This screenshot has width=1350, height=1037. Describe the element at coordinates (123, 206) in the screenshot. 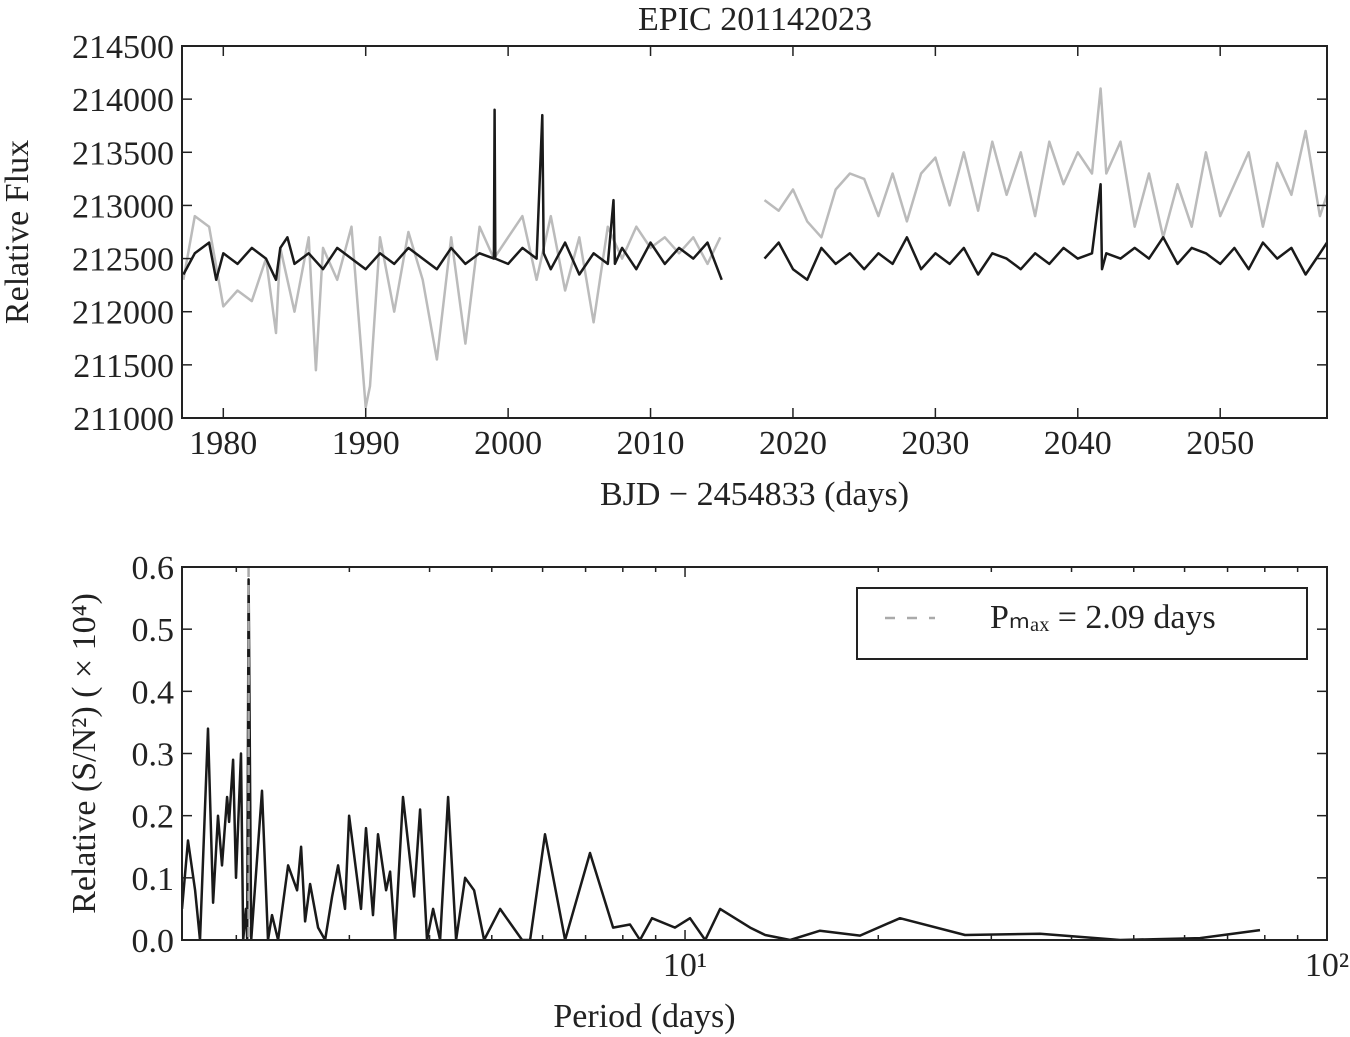

I see `y-tick-label: 213000` at that location.